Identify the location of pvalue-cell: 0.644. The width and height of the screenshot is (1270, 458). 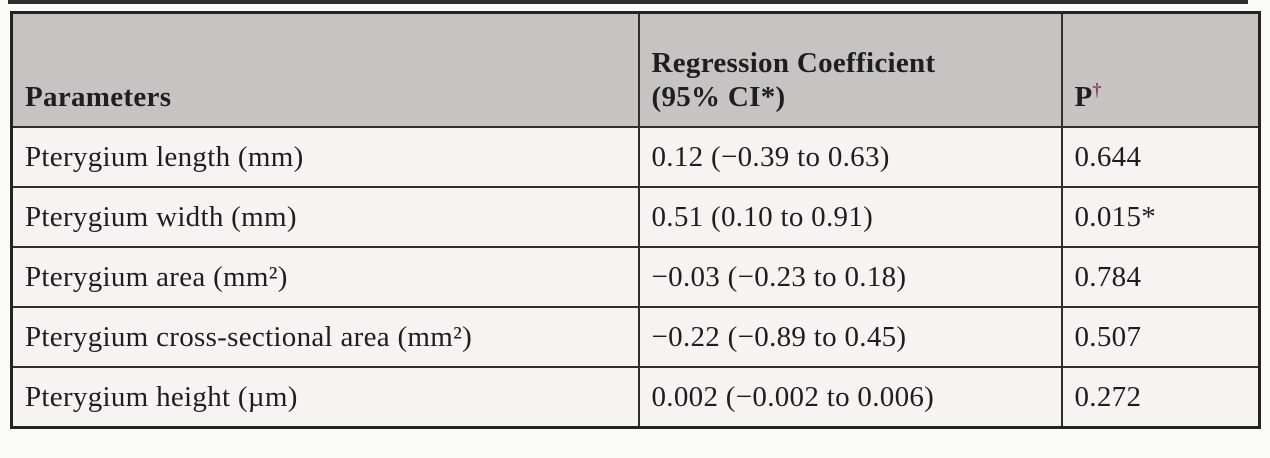
(1160, 157).